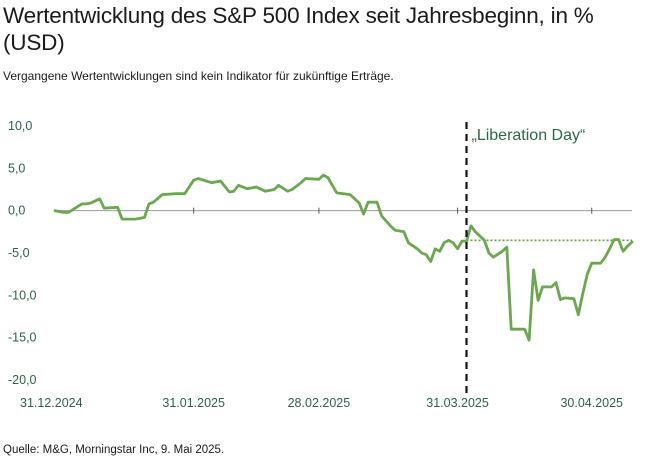  Describe the element at coordinates (529, 135) in the screenshot. I see `event-annotation: „Liberation Day“` at that location.